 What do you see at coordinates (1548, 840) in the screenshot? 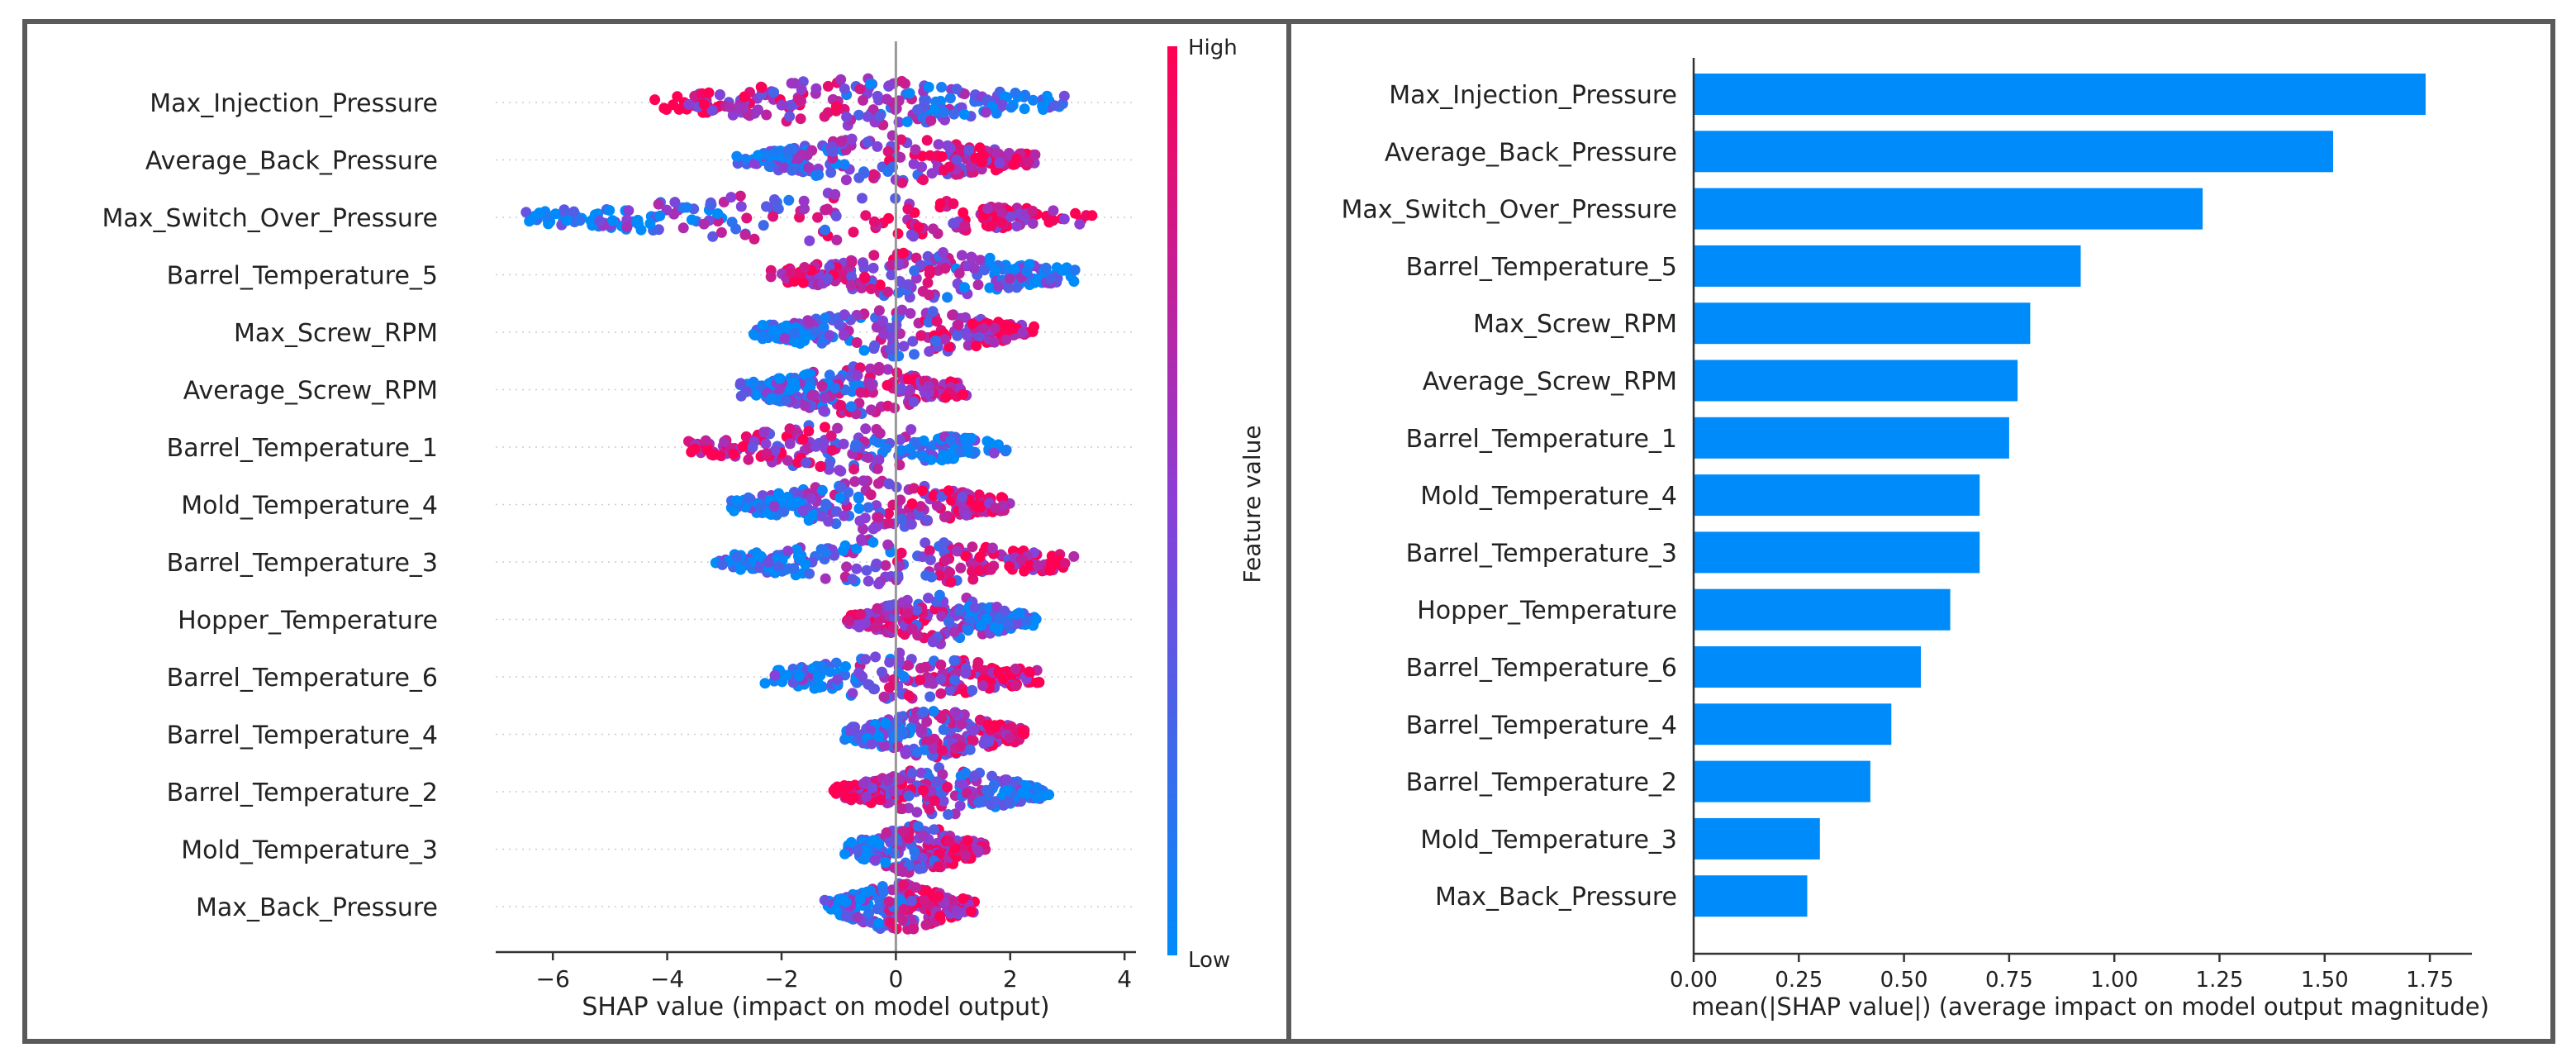
I see `bar-category-label: Mold_Temperature_3` at bounding box center [1548, 840].